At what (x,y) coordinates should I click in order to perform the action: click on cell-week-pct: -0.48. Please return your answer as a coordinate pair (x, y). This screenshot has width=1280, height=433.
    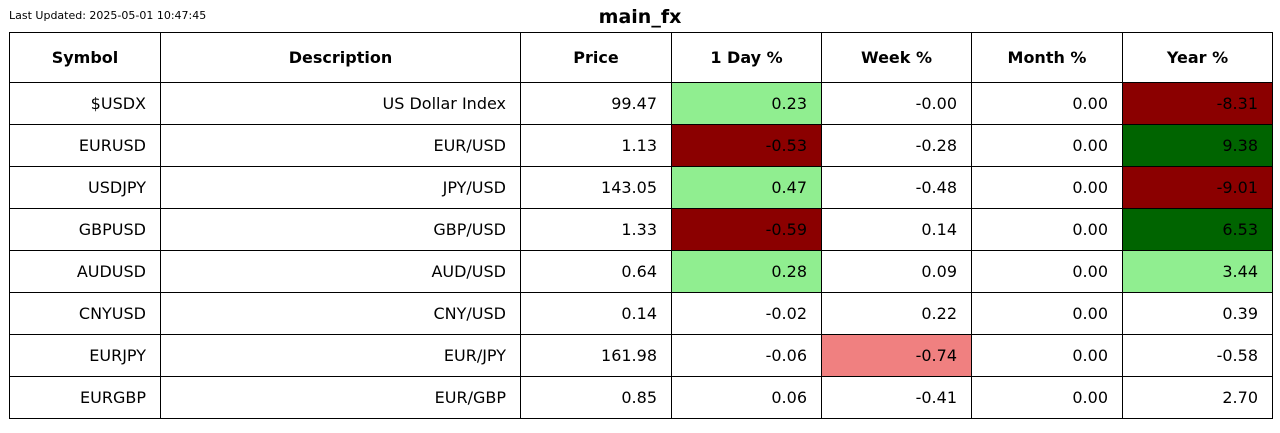
    Looking at the image, I should click on (896, 187).